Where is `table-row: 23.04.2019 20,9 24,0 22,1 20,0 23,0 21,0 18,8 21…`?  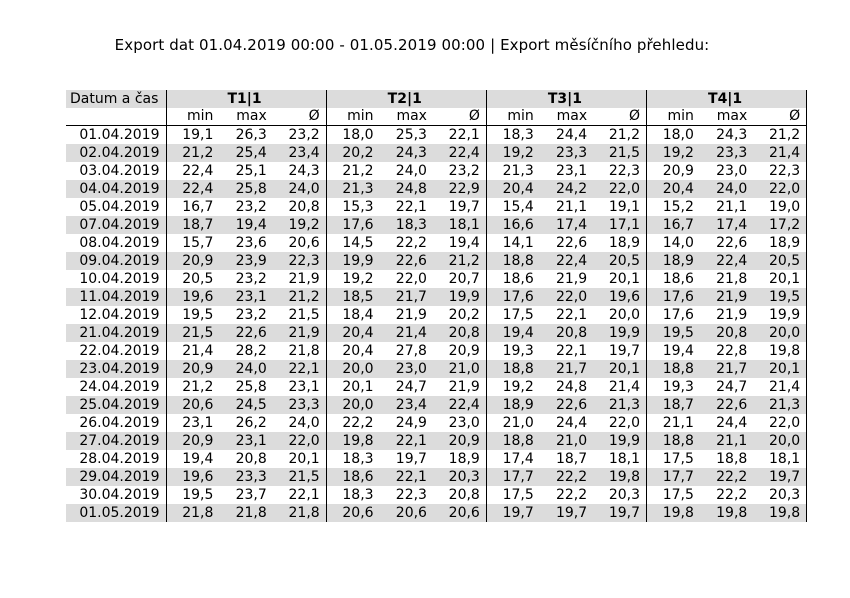 table-row: 23.04.2019 20,9 24,0 22,1 20,0 23,0 21,0 18,8 21… is located at coordinates (437, 369).